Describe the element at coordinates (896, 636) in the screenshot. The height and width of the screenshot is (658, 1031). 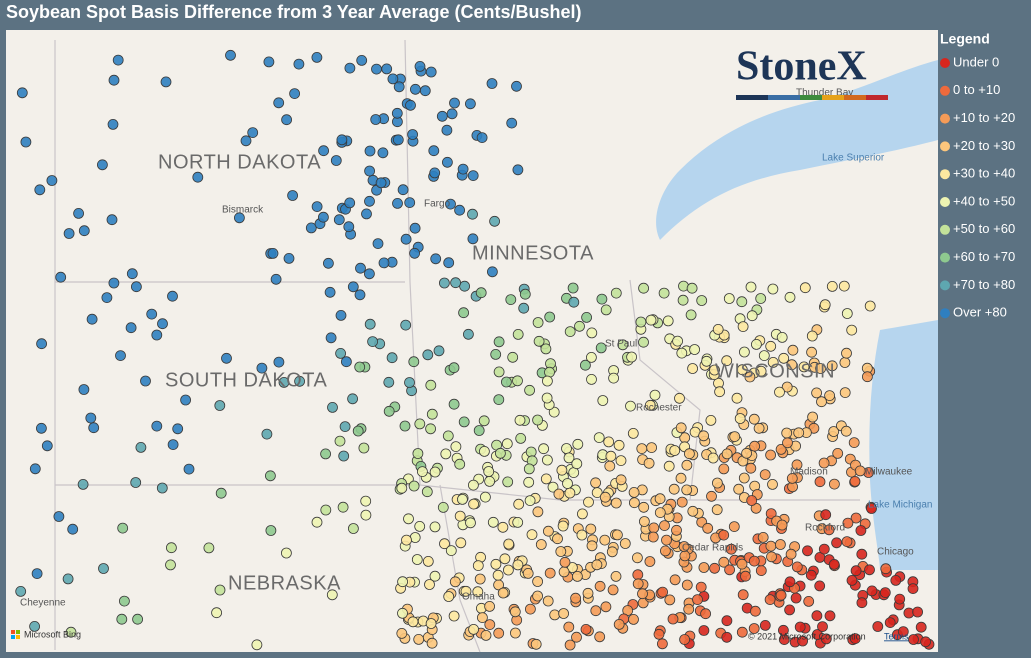
I see `terms-link: Terms` at that location.